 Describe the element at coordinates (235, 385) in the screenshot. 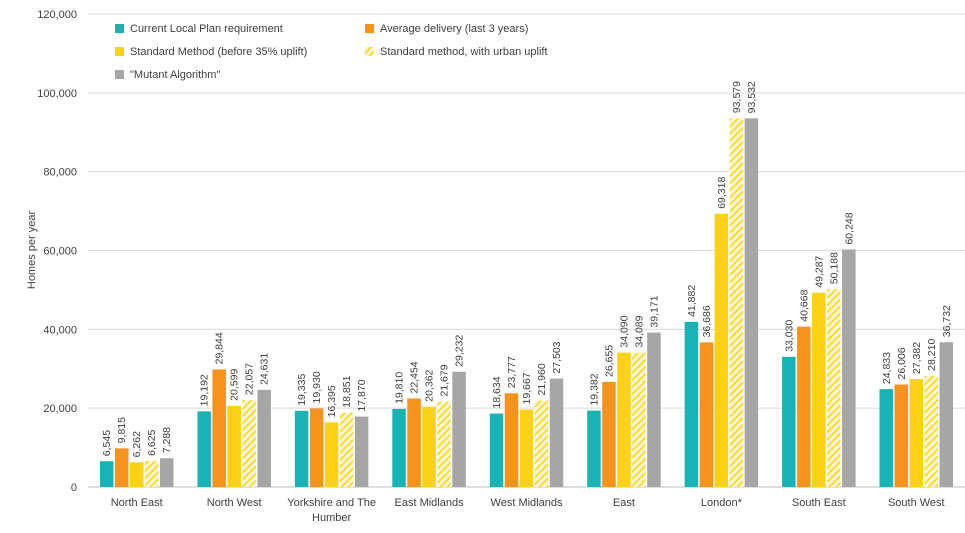

I see `data-label: 20,599` at that location.